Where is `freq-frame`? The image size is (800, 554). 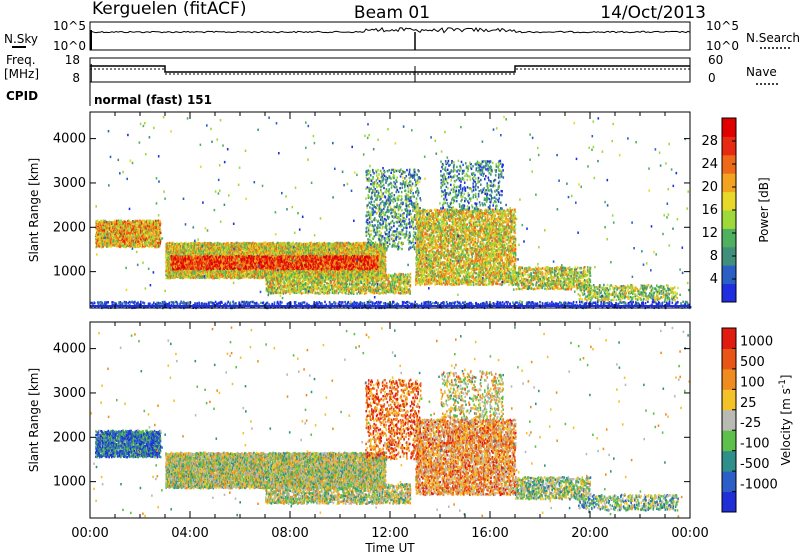 freq-frame is located at coordinates (390, 70).